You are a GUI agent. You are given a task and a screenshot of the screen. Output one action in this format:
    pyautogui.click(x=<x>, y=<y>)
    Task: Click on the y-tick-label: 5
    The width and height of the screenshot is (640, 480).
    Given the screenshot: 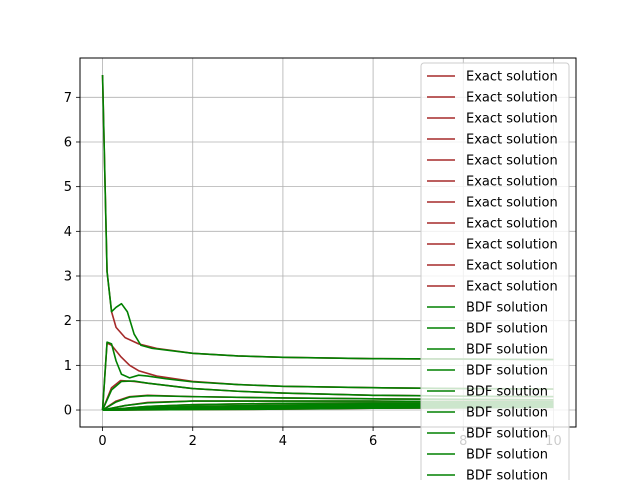 What is the action you would take?
    pyautogui.click(x=68, y=187)
    